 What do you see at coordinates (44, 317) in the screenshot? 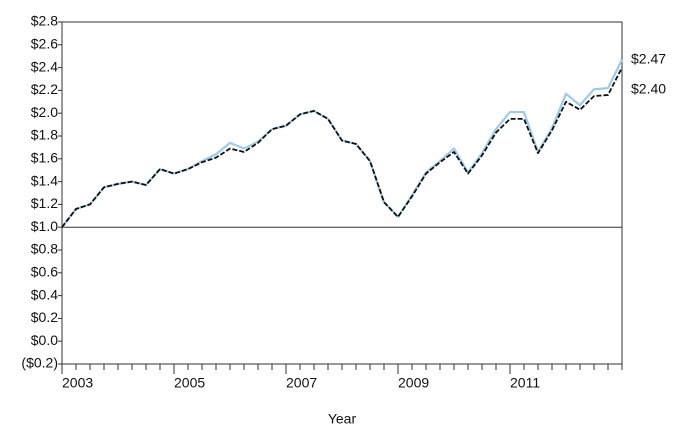
I see `y-tick-label: $0.2` at bounding box center [44, 317].